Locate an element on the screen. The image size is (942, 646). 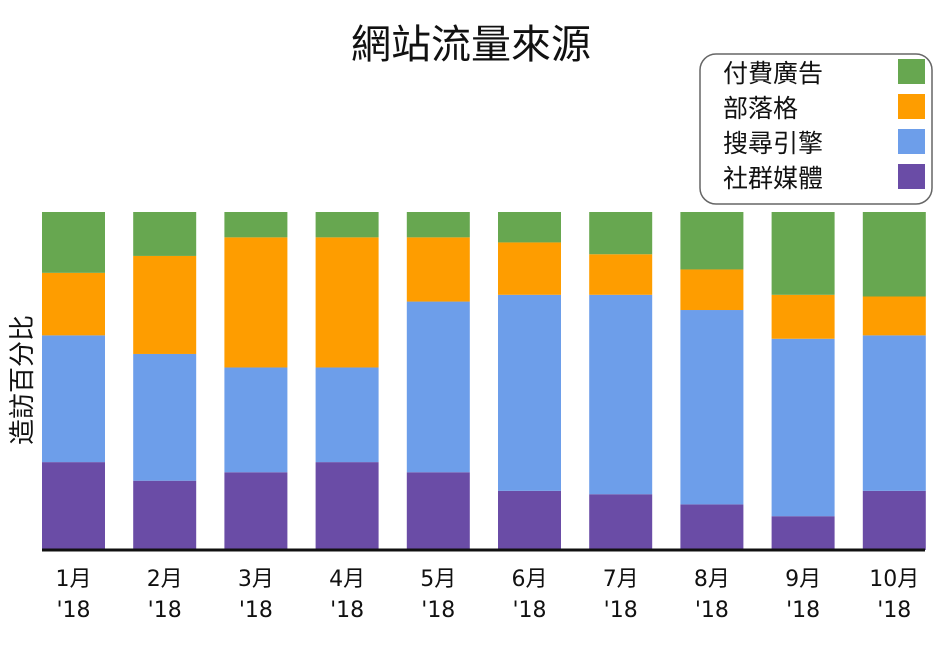
x-tick-month-8: 8月 is located at coordinates (712, 579).